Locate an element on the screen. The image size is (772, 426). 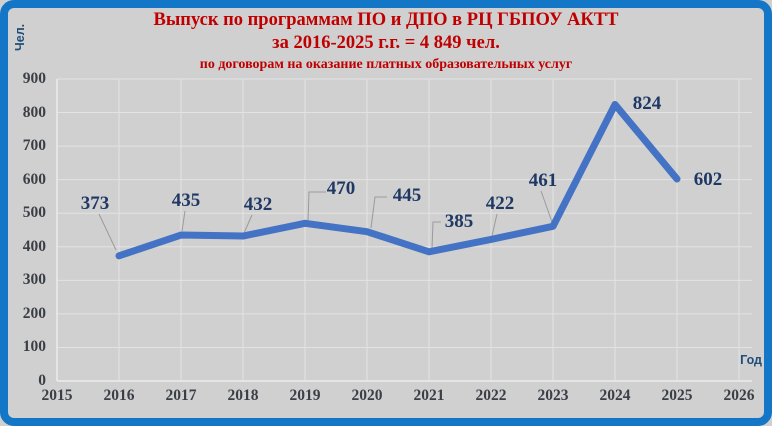
x-tick-label: 2025 is located at coordinates (677, 395).